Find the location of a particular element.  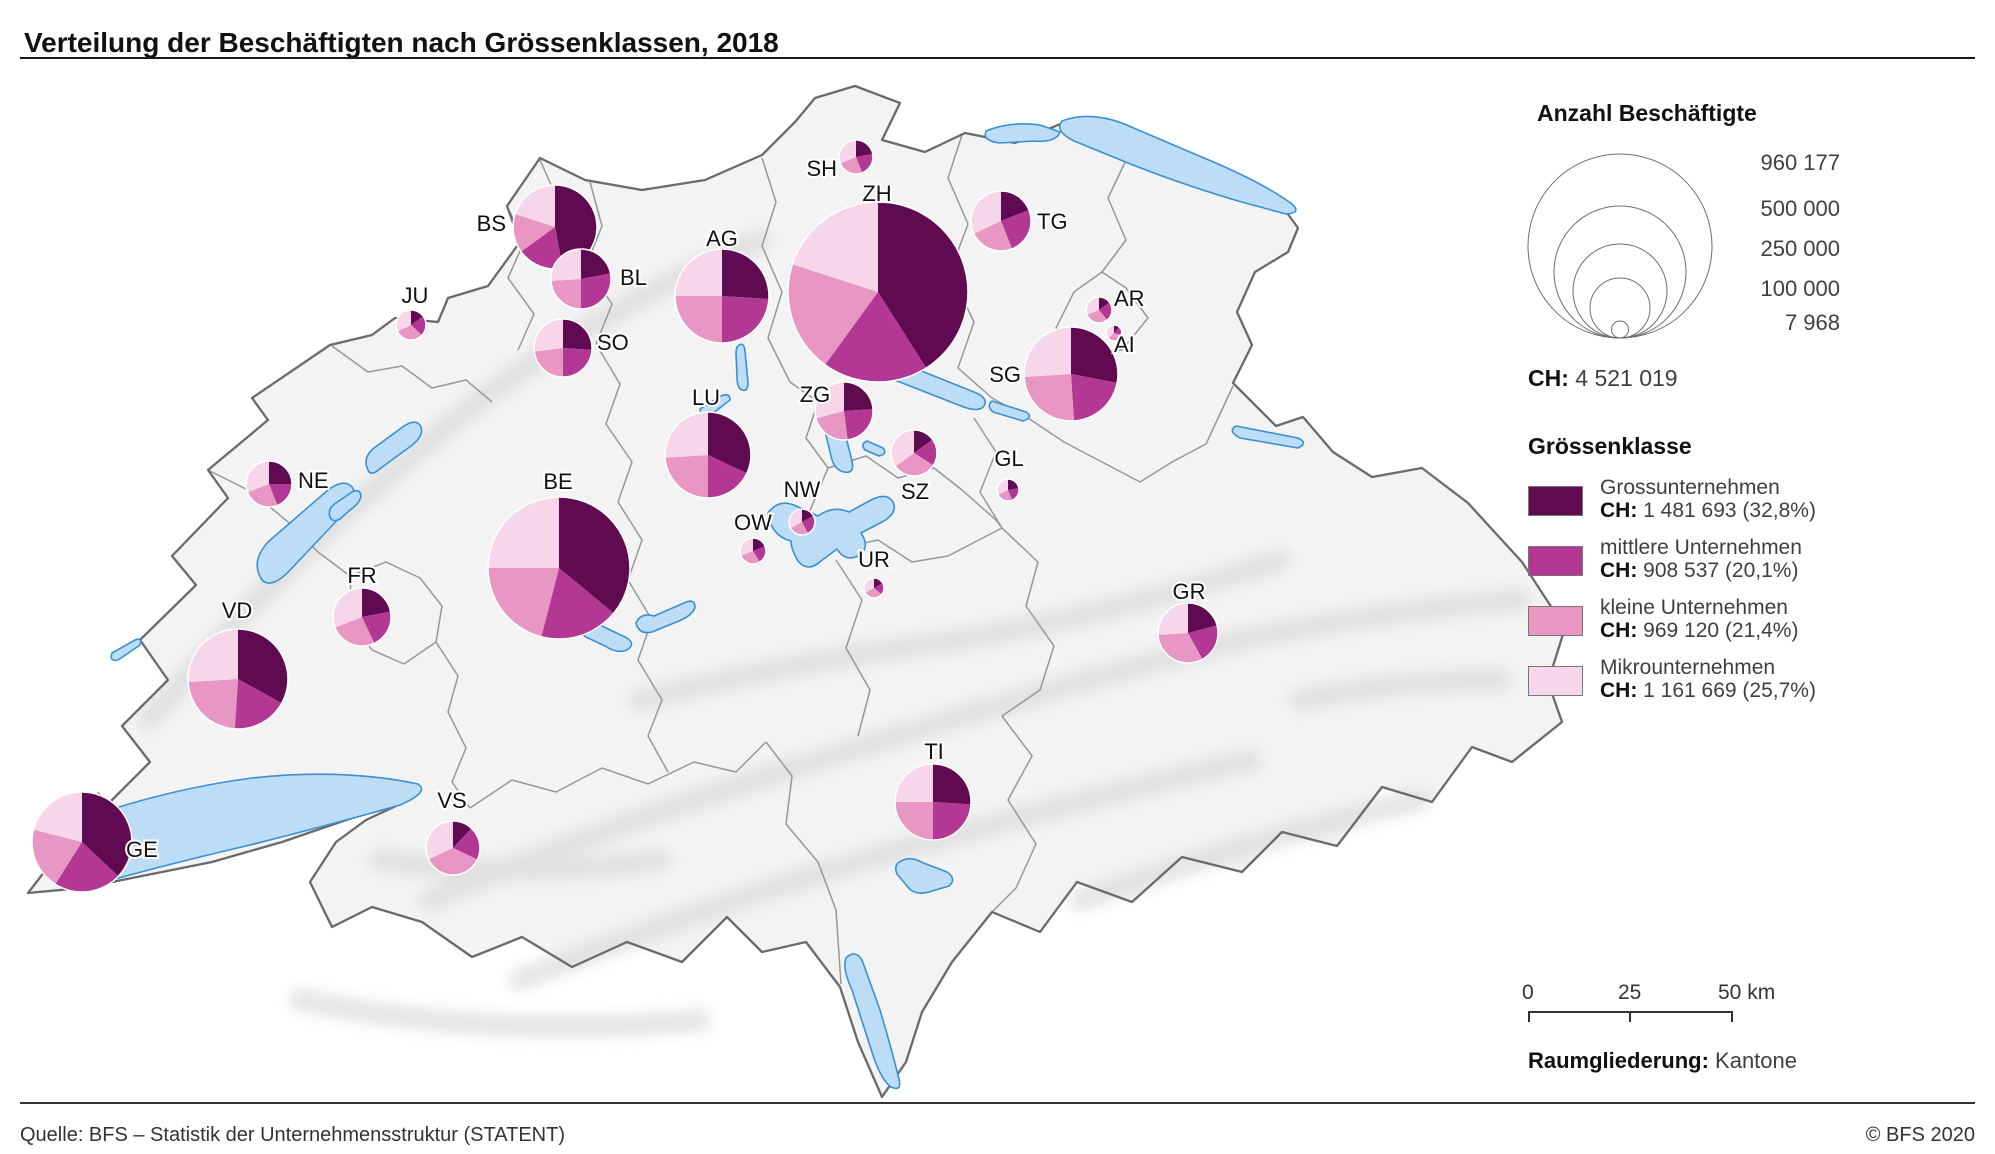

legend-label: Grossunternehmen is located at coordinates (1690, 487).